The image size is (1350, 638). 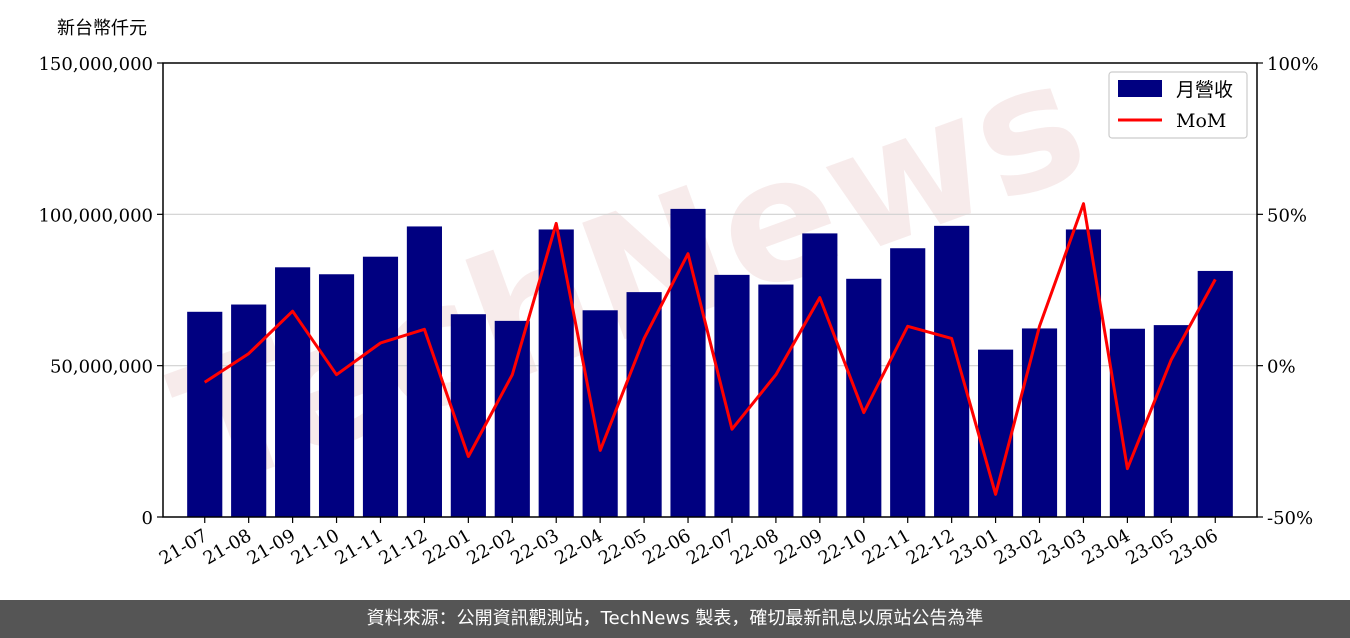 I want to click on x-tick-label: 22-03, so click(x=534, y=547).